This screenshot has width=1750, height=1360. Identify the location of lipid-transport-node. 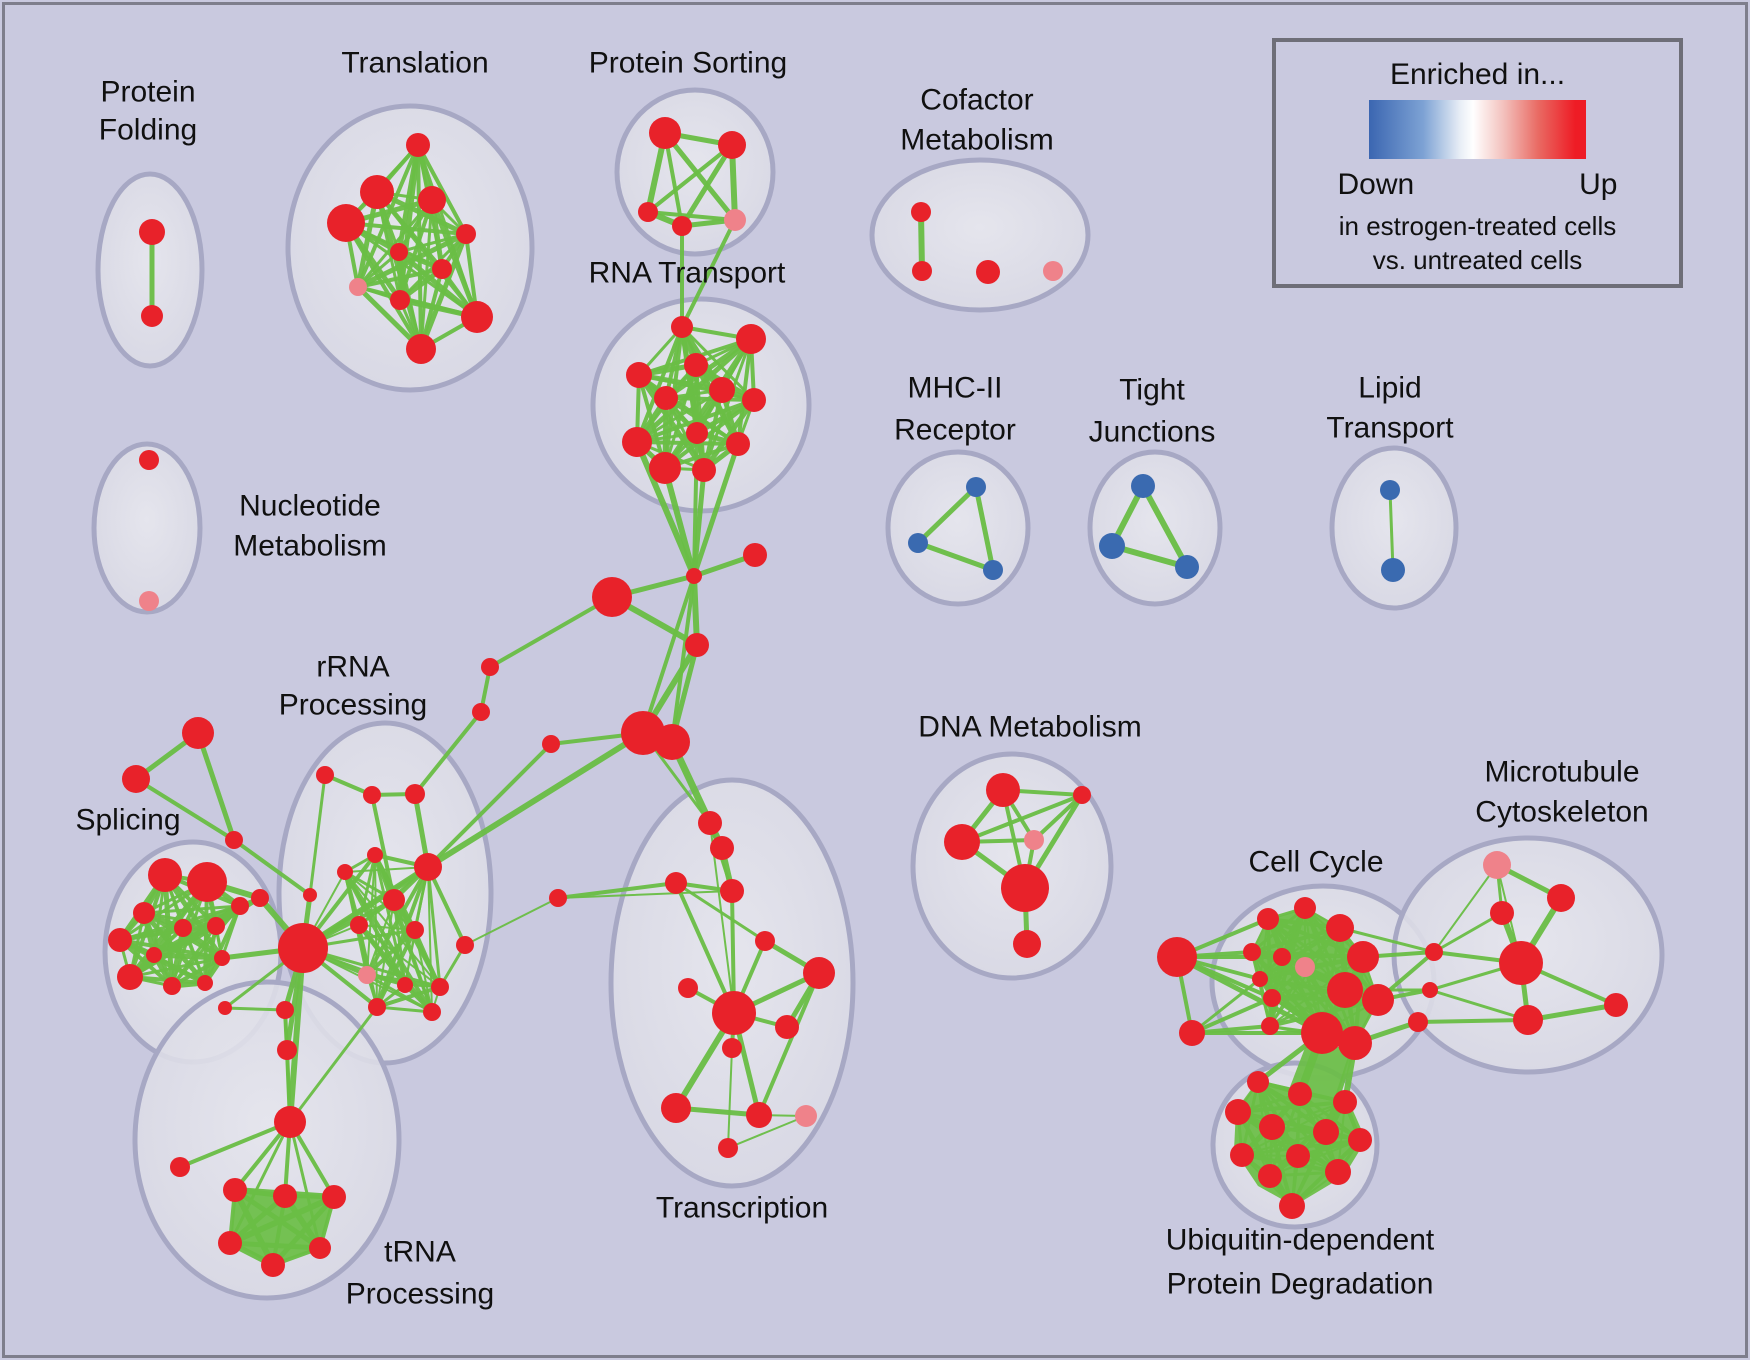
(1390, 490).